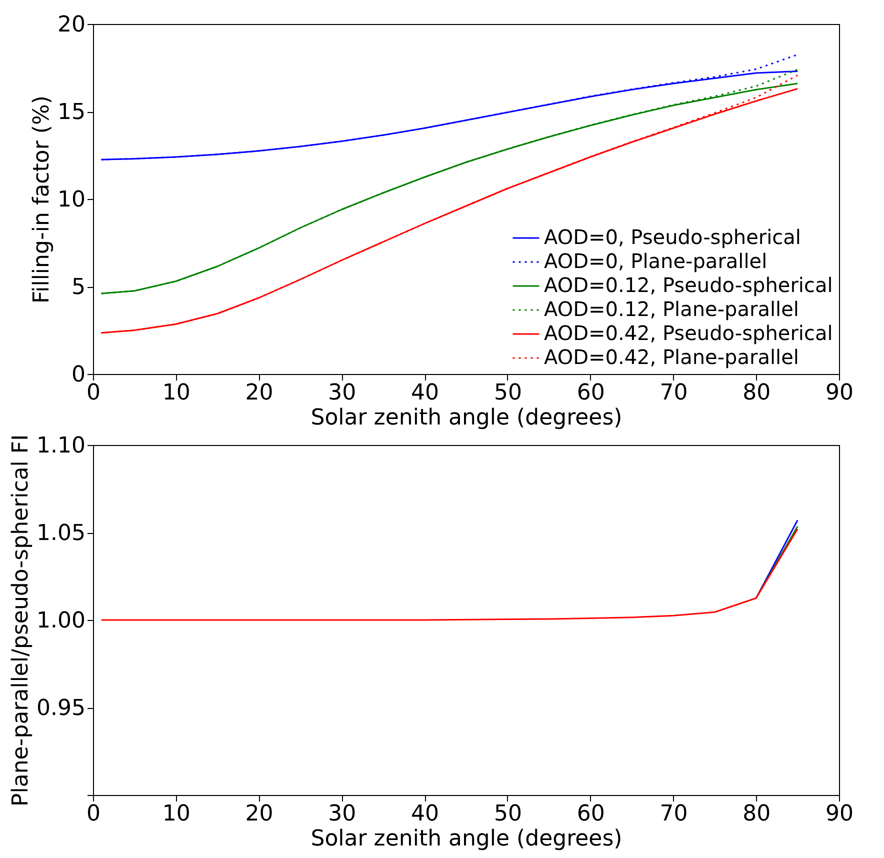 Image resolution: width=884 pixels, height=858 pixels. Describe the element at coordinates (656, 261) in the screenshot. I see `legend-label: AOD=0, Plane-parallel` at that location.